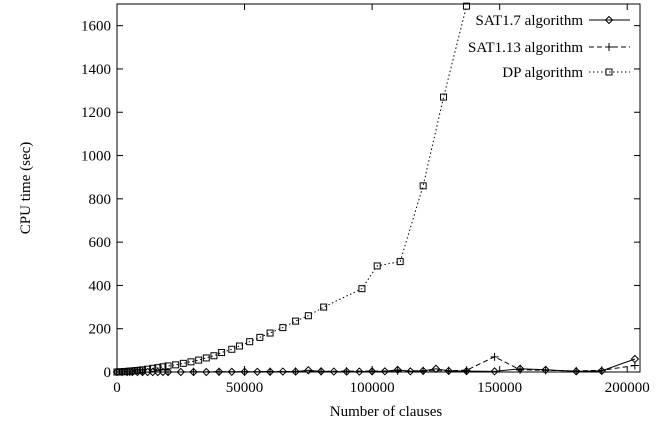  Describe the element at coordinates (26, 188) in the screenshot. I see `y-axis-label: CPU time (sec)` at that location.